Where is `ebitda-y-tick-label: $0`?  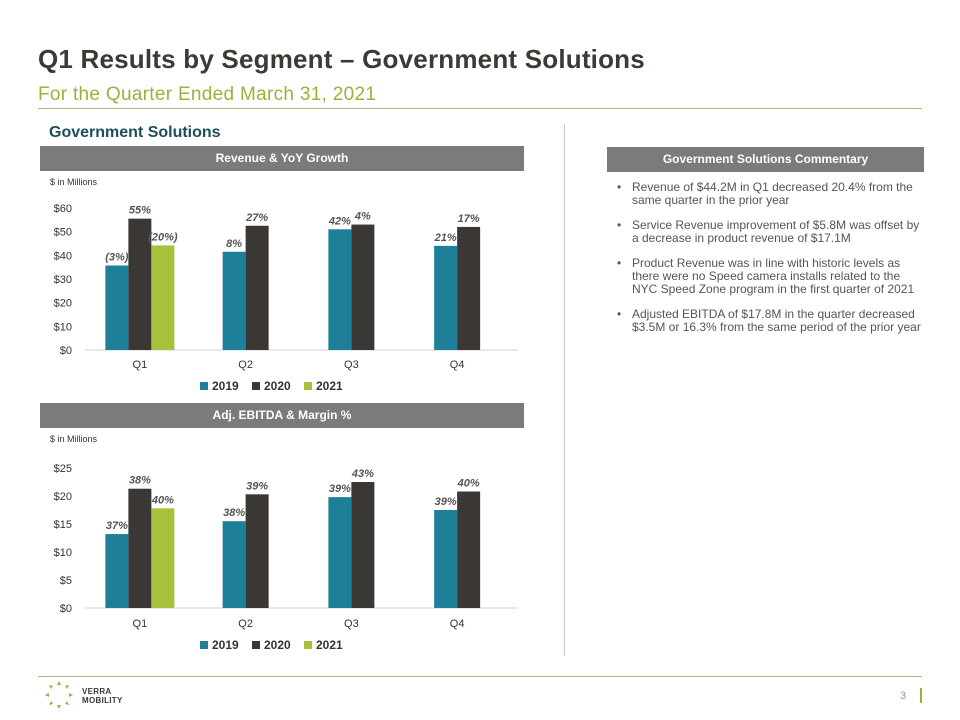 ebitda-y-tick-label: $0 is located at coordinates (66, 609).